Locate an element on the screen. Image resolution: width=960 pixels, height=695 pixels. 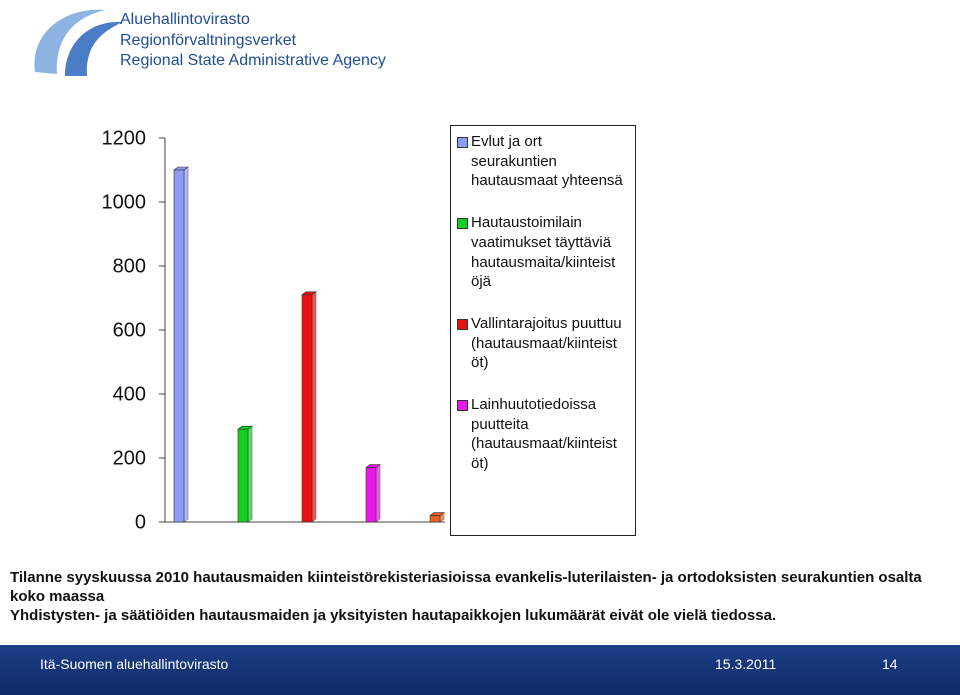
y-tick-label: 200 is located at coordinates (129, 458).